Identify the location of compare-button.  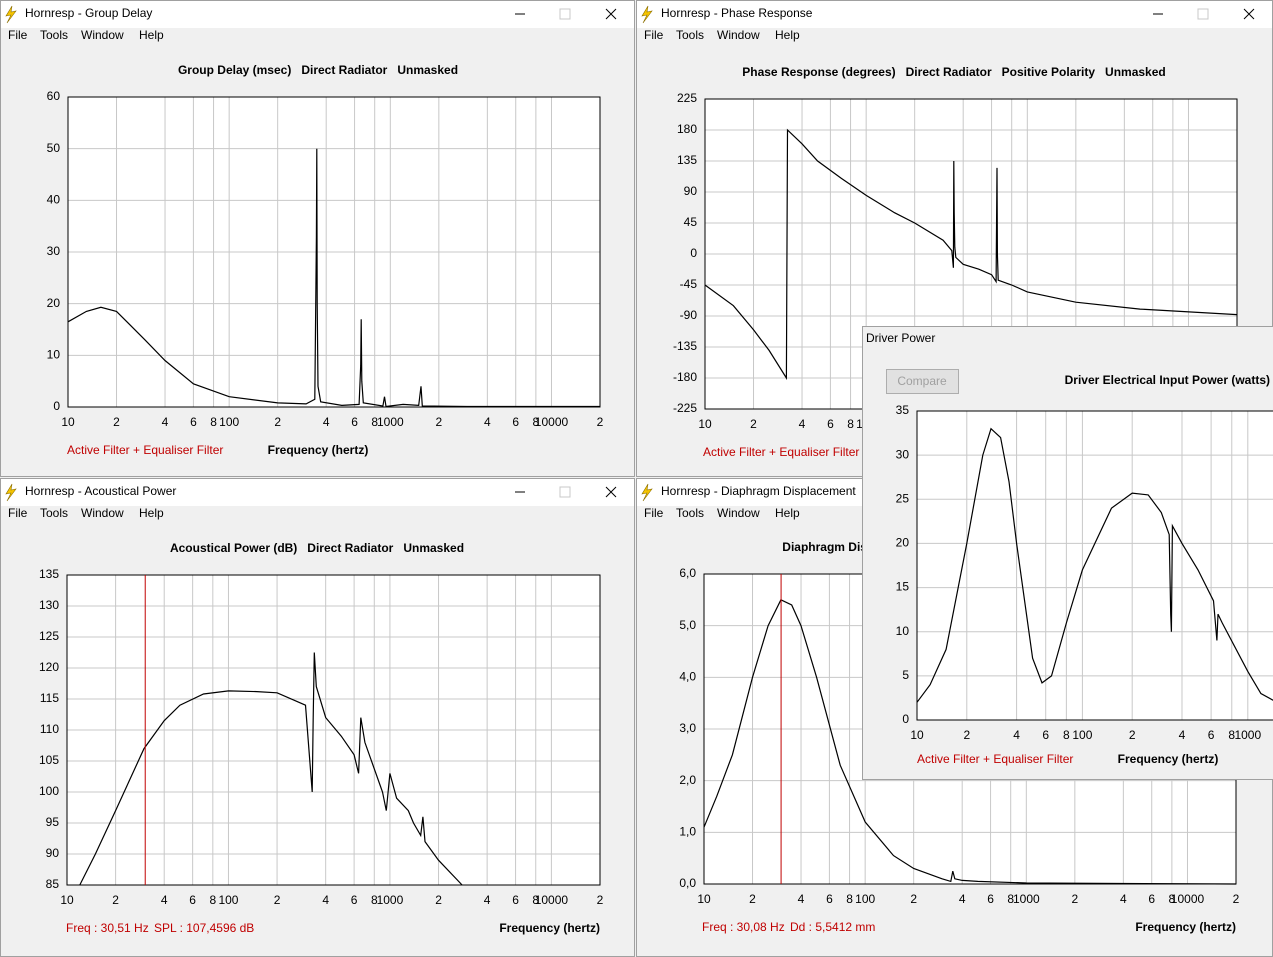
(922, 381).